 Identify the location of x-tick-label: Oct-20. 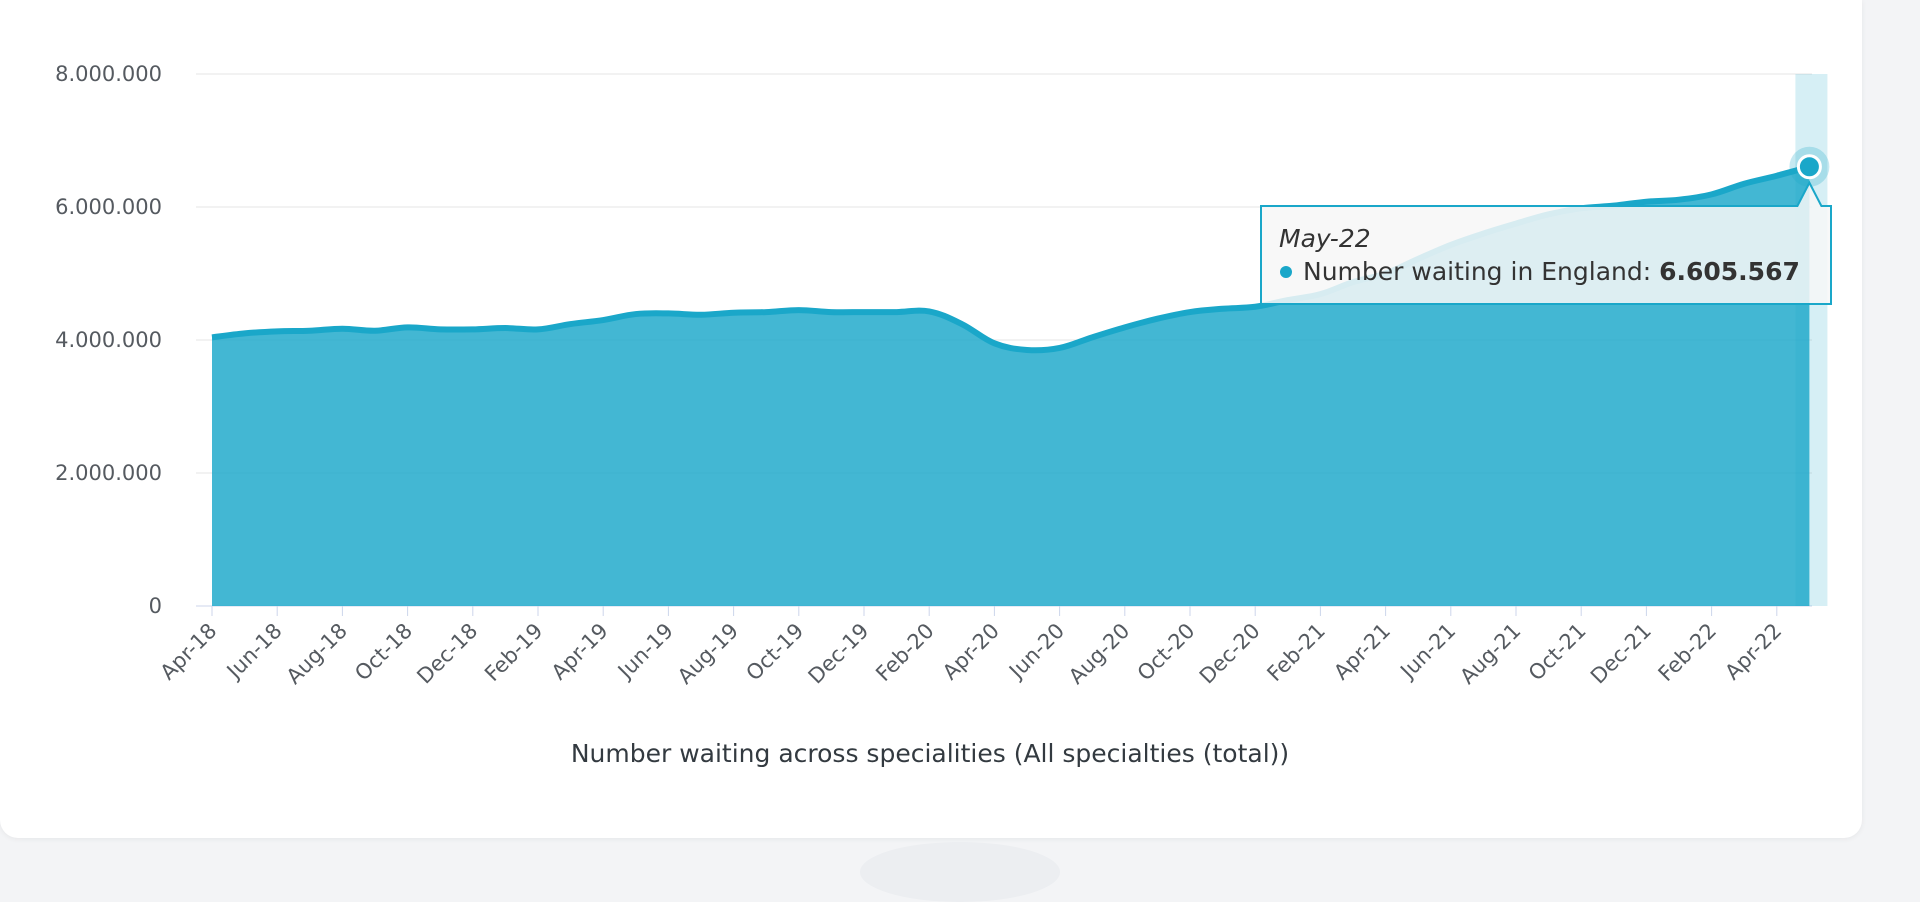
(1166, 652).